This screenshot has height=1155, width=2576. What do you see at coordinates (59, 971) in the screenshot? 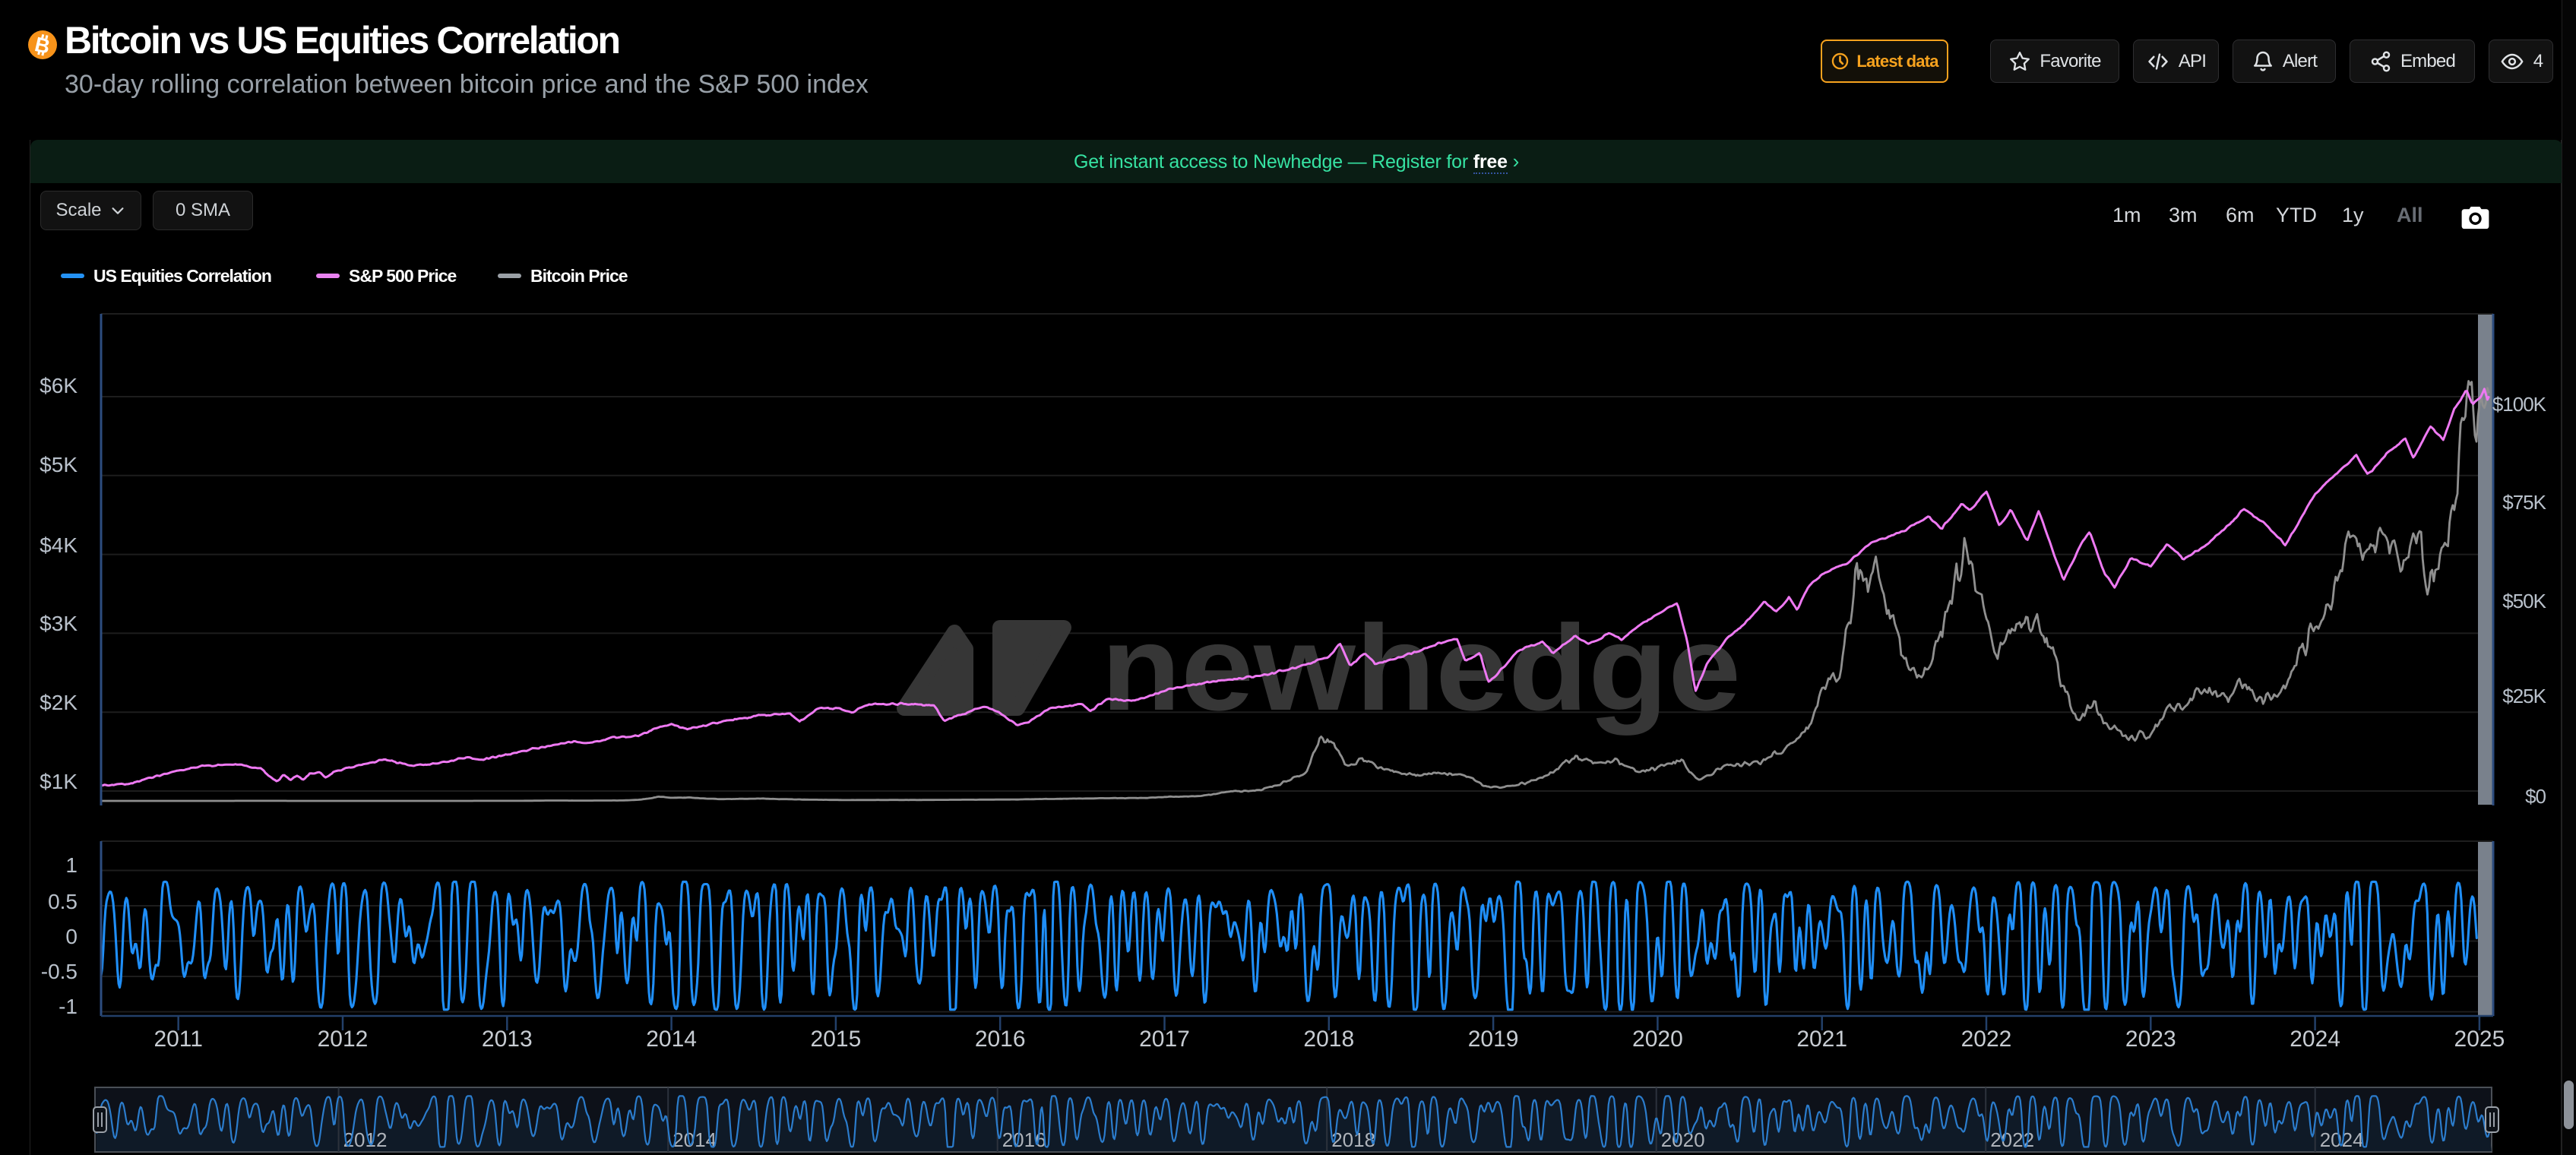
I see `svg-text: -0.5` at bounding box center [59, 971].